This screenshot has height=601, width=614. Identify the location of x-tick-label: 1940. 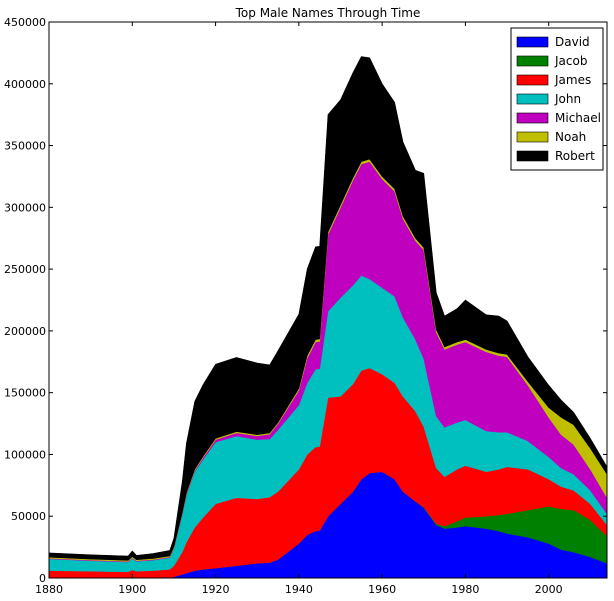
(299, 589).